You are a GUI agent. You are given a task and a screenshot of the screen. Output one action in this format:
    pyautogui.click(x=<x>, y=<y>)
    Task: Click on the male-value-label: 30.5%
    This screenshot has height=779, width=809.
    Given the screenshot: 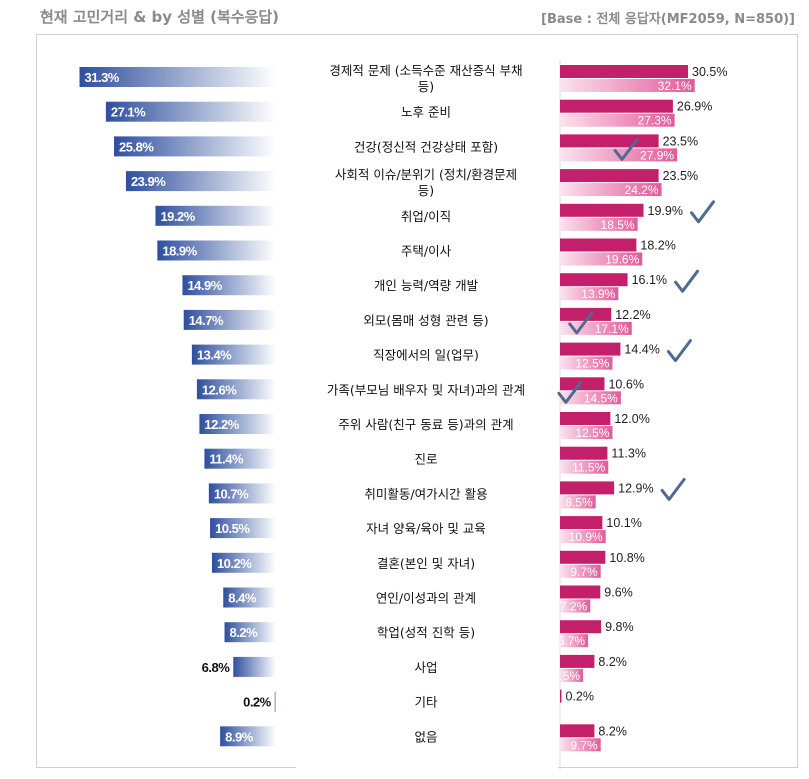 What is the action you would take?
    pyautogui.click(x=709, y=72)
    